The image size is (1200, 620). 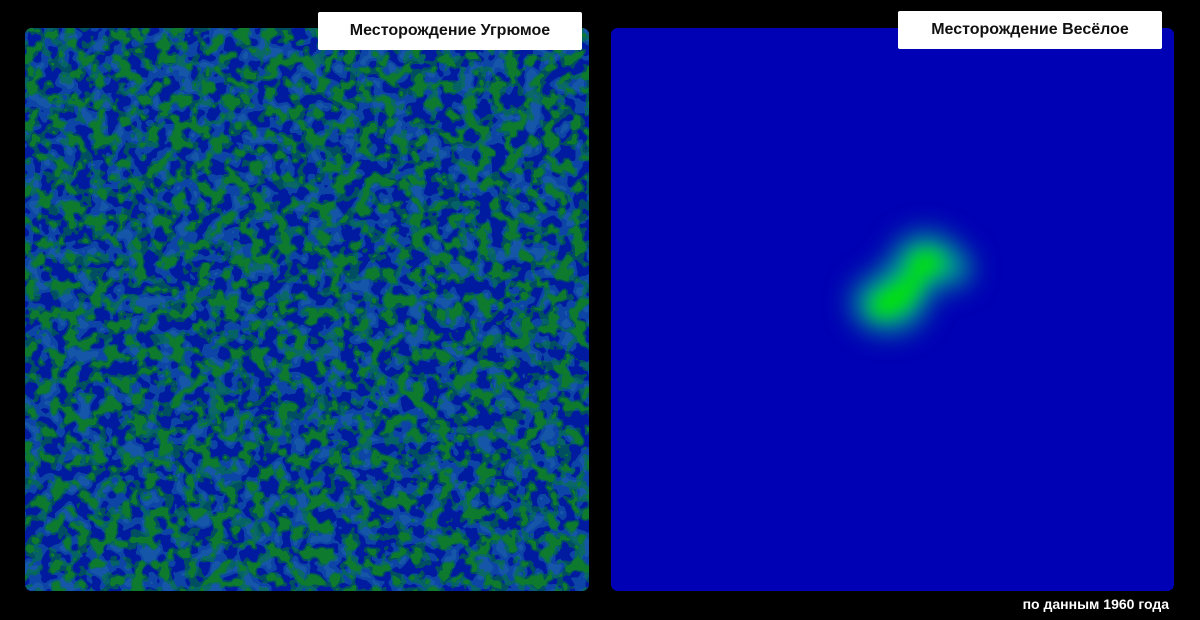 I want to click on deposit-core, so click(x=906, y=284).